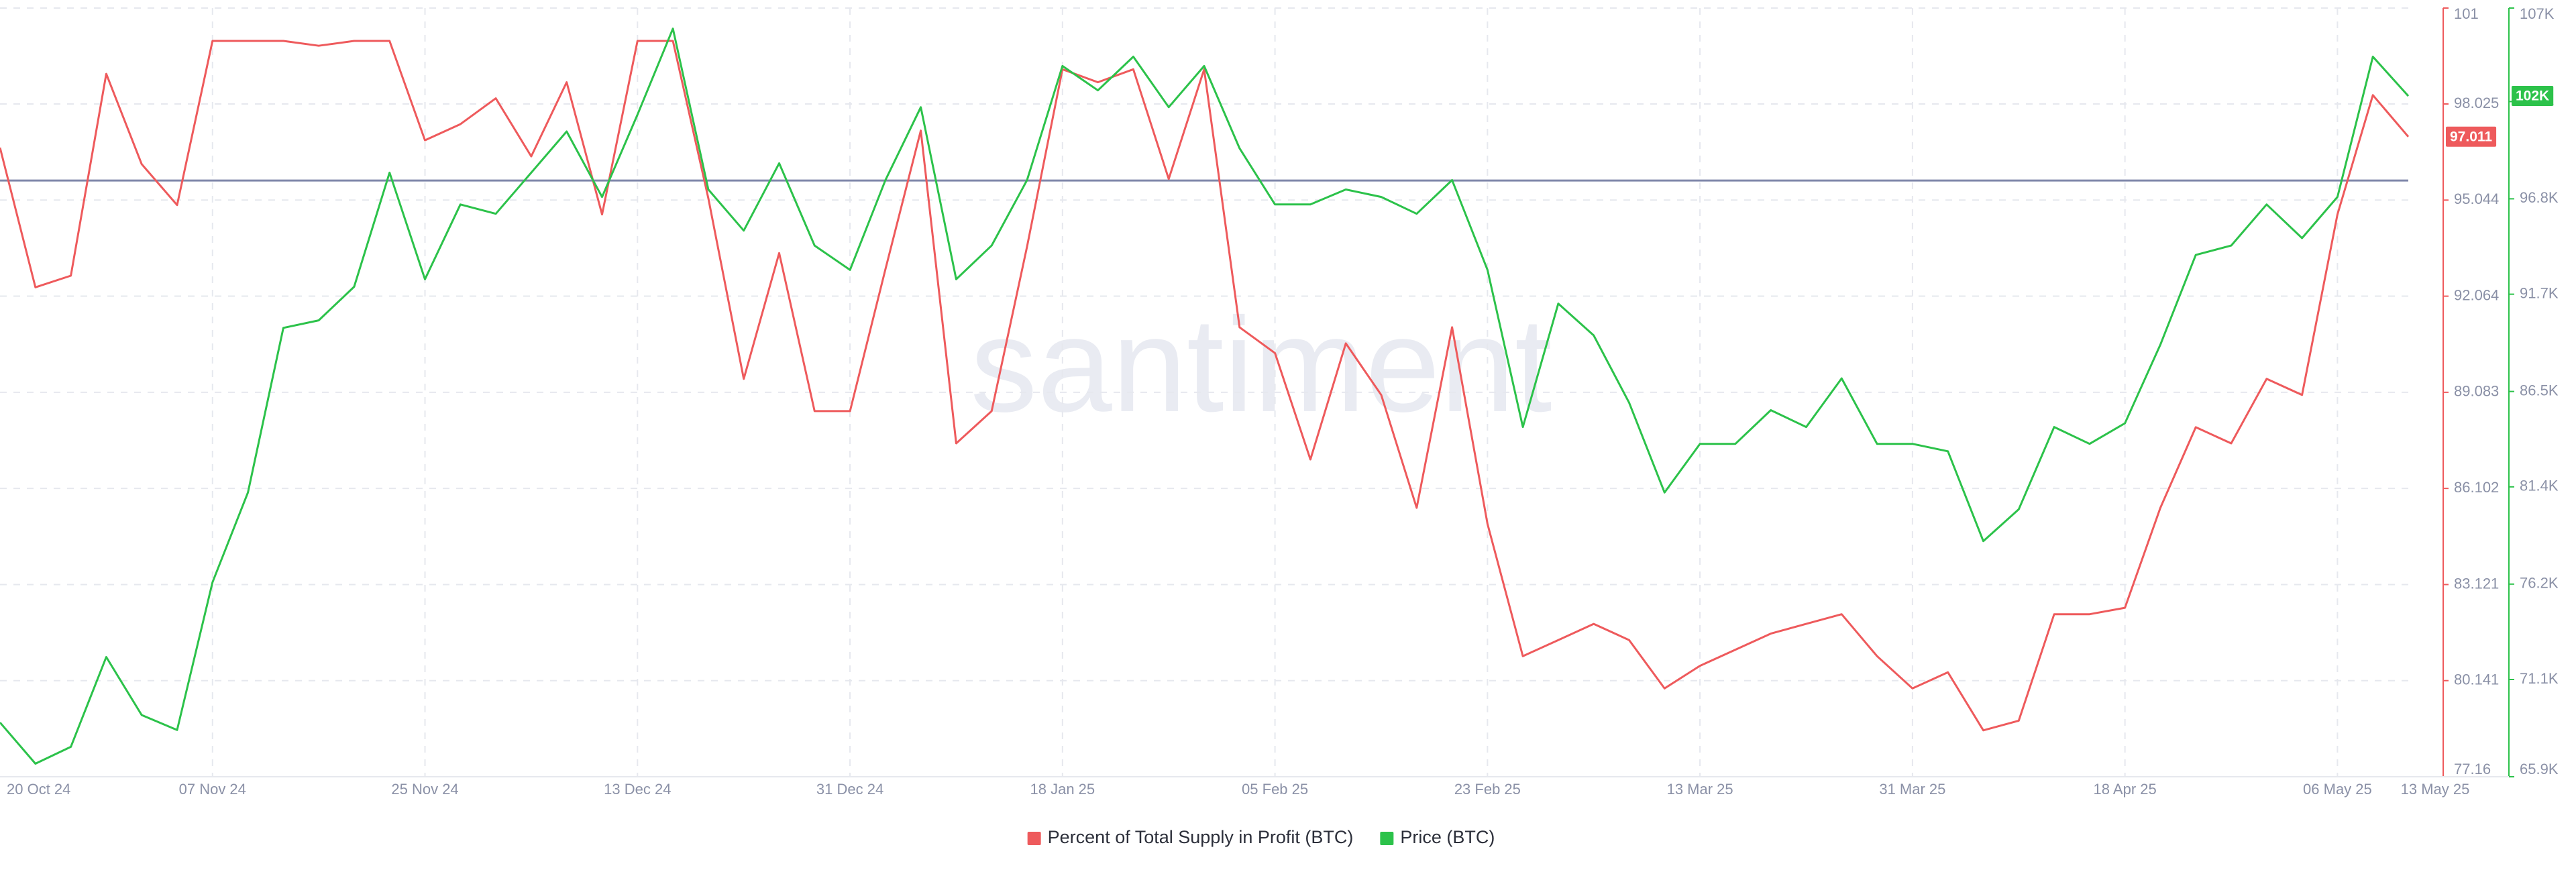 The image size is (2576, 872). I want to click on y2-tick-label: 76.2K, so click(2539, 583).